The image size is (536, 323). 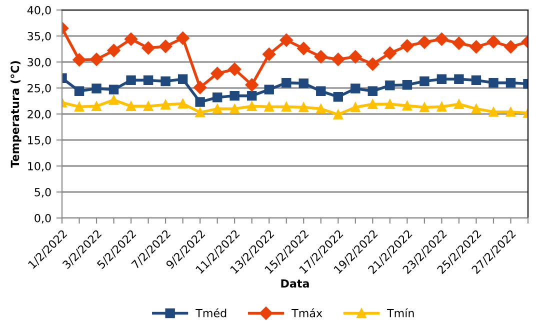 I want to click on y-tick-label: 25,0, so click(x=39, y=89).